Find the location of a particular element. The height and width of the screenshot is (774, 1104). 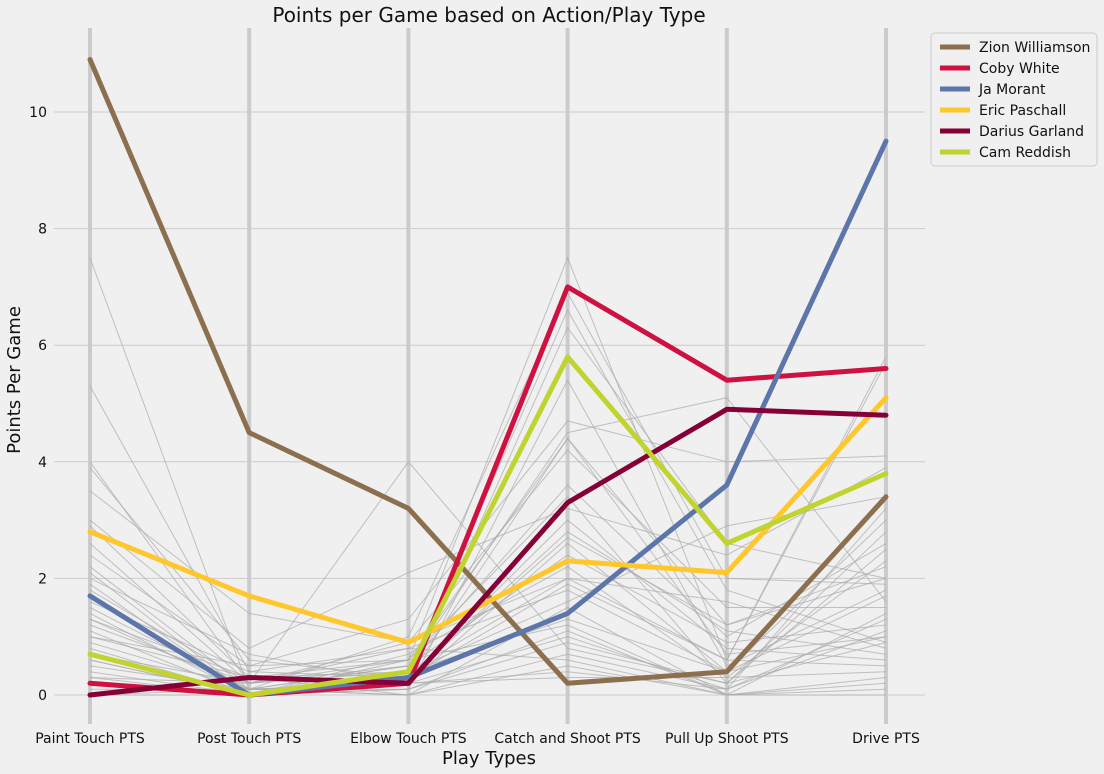

y-axis-label: Points Per Game is located at coordinates (14, 380).